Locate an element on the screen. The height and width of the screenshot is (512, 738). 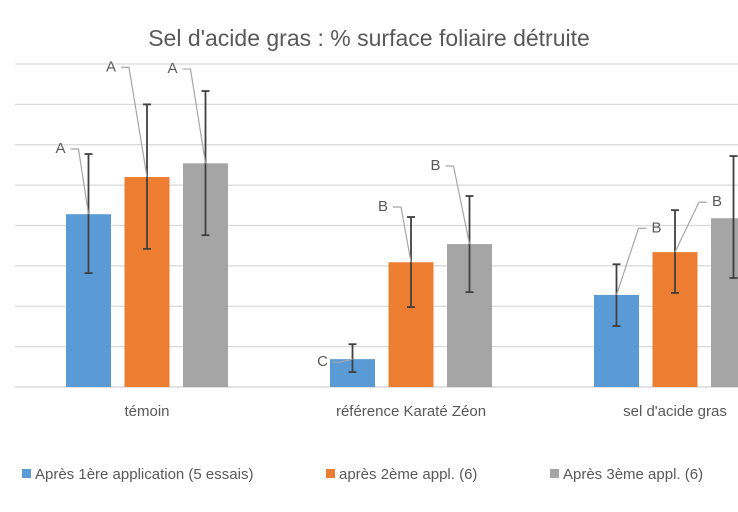
legend-label: Après 3ème appl. (6) is located at coordinates (633, 474).